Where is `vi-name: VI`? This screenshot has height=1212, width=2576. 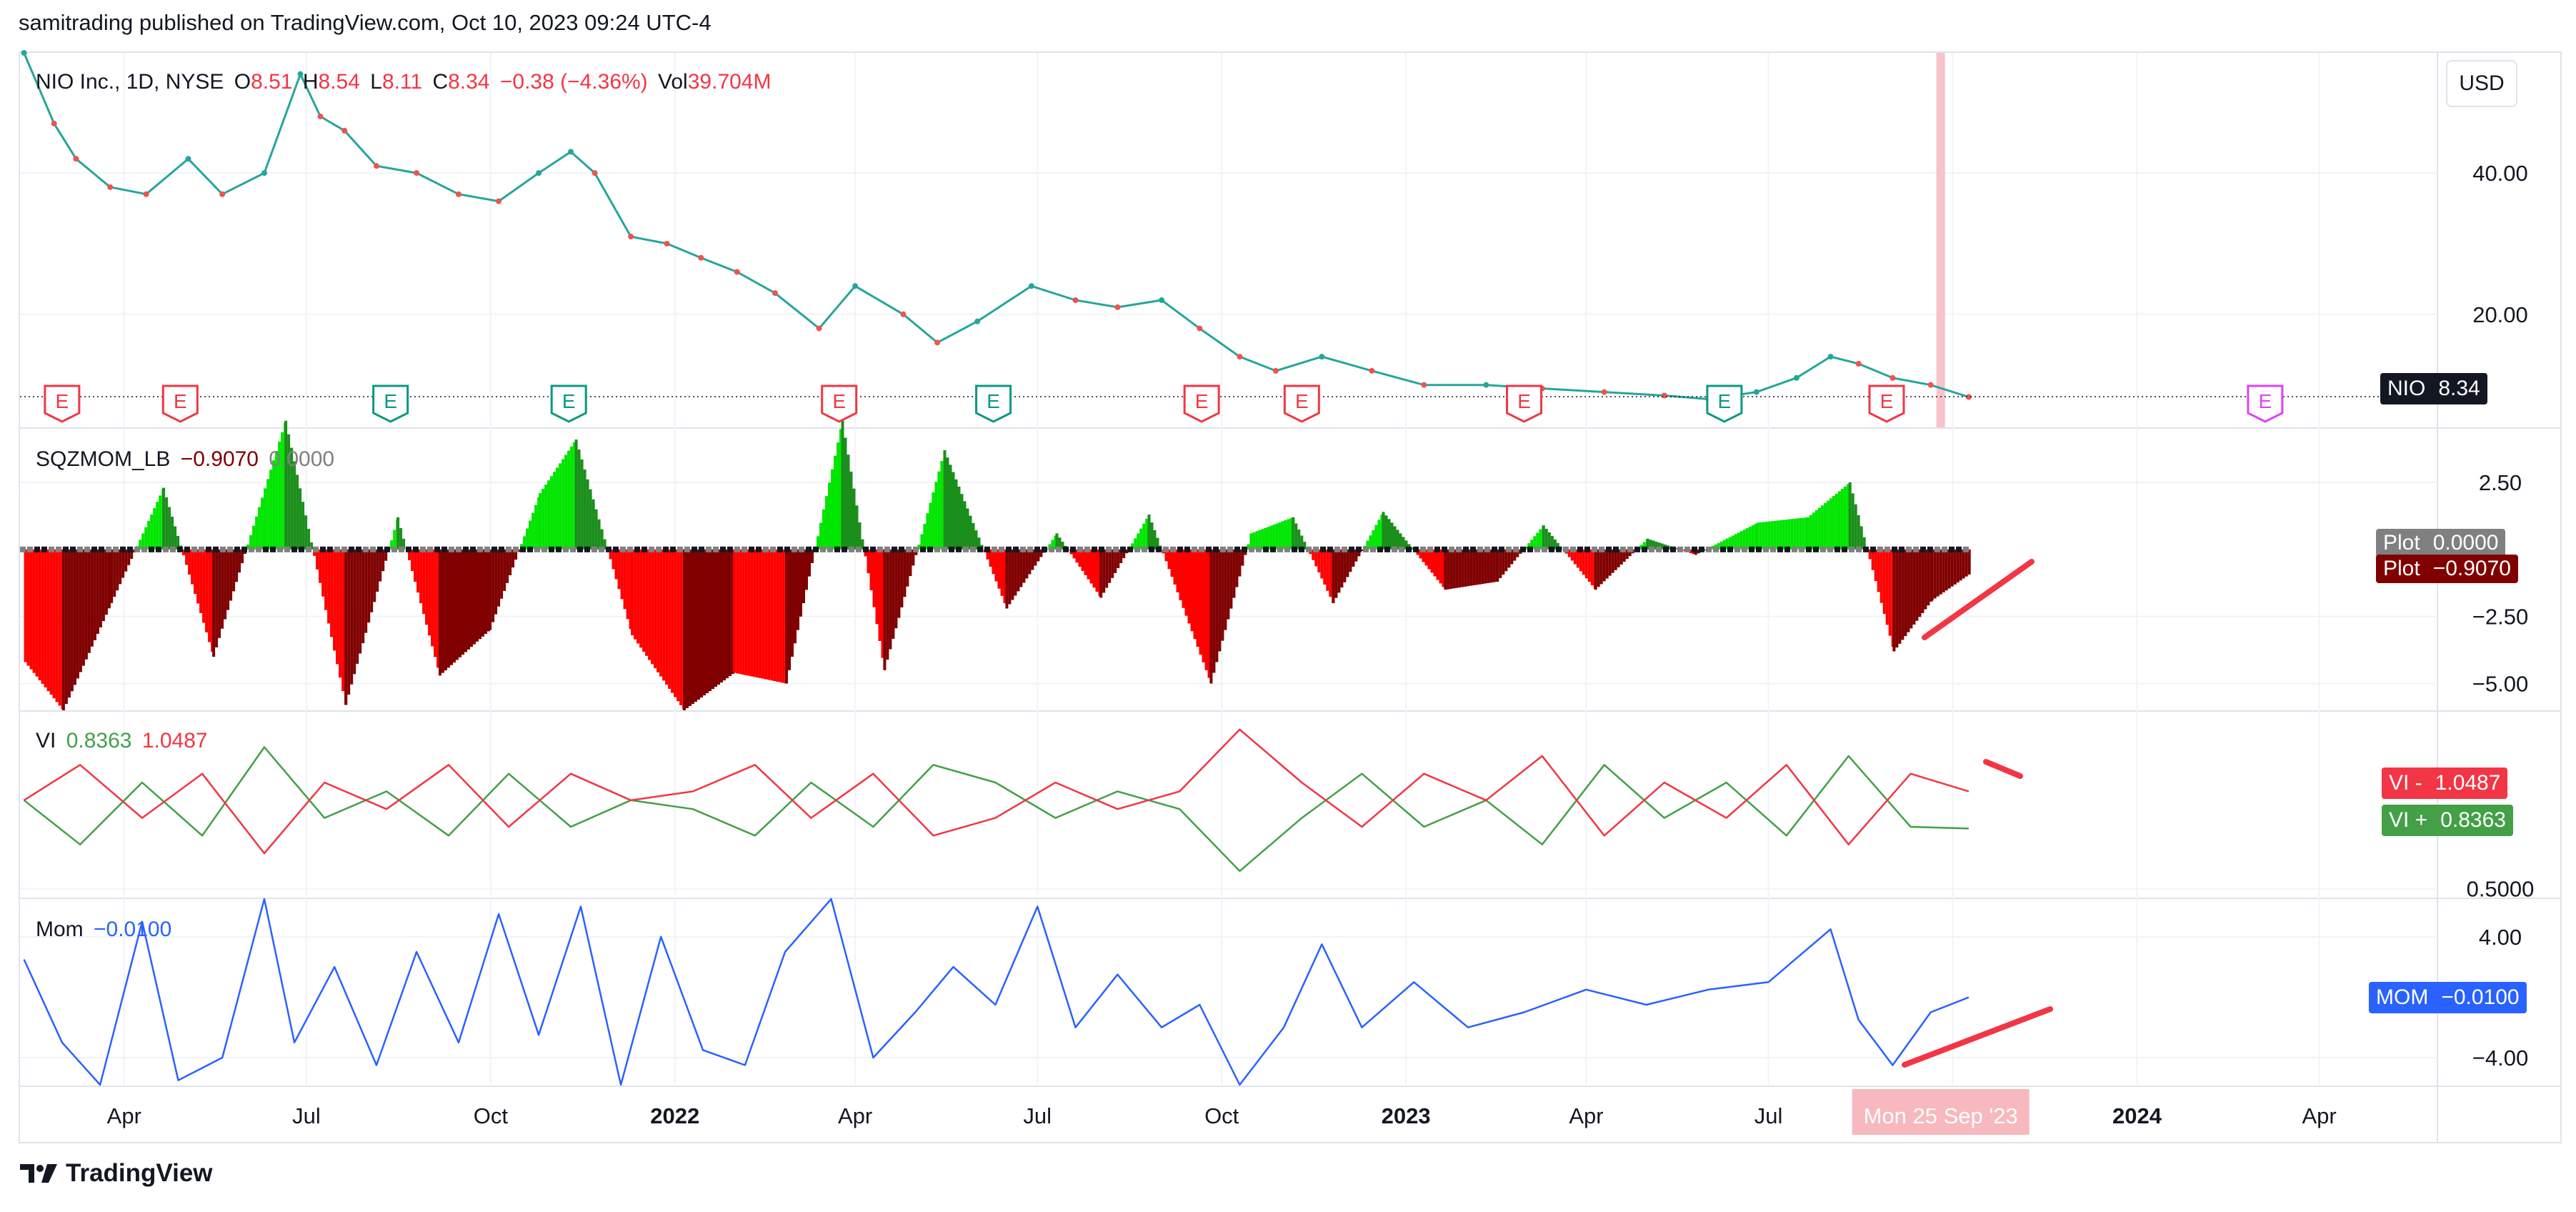 vi-name: VI is located at coordinates (46, 740).